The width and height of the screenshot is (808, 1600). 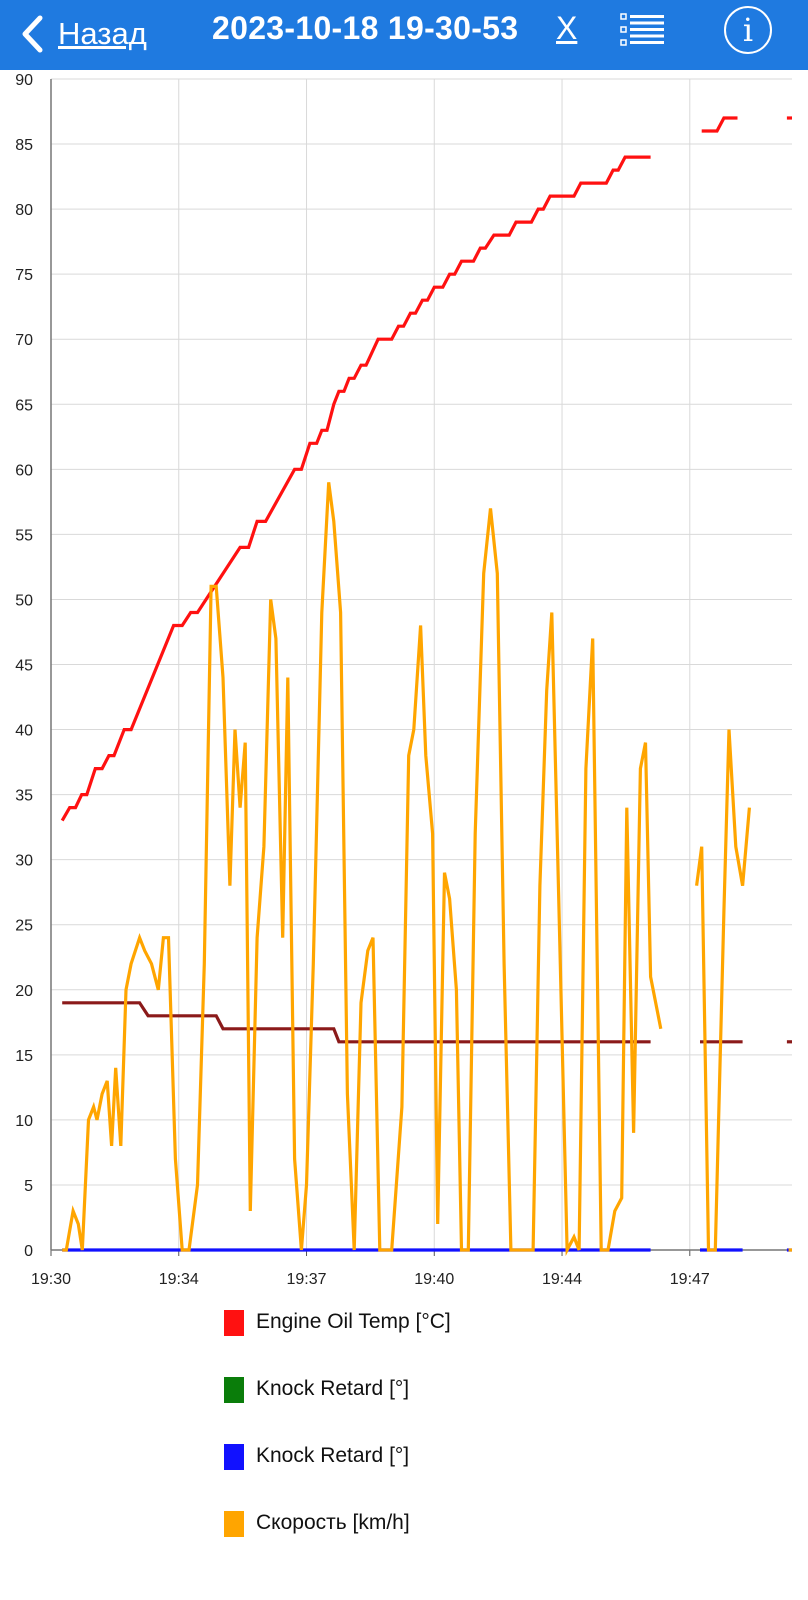 I want to click on y-tick-label: 85, so click(x=24, y=145).